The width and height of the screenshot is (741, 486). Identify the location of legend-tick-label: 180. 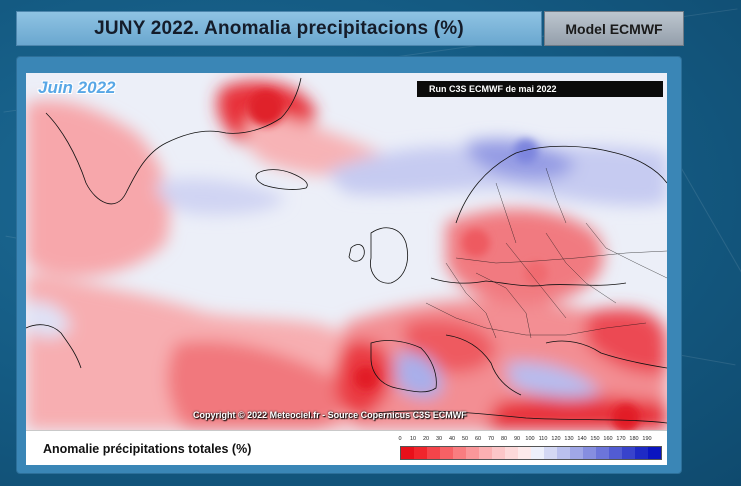
(634, 439).